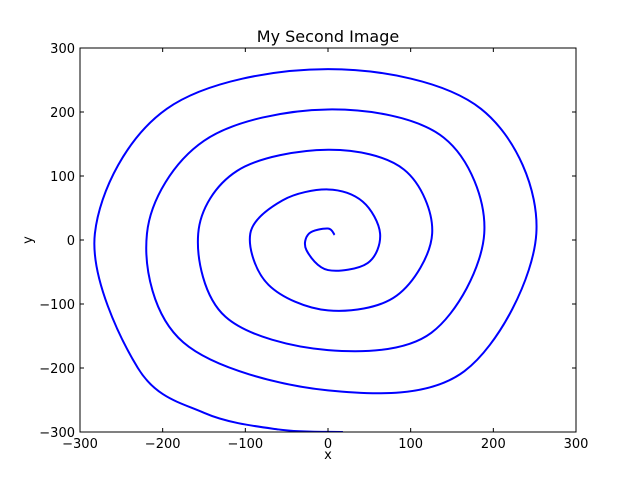  I want to click on x-tick-label: 200, so click(493, 444).